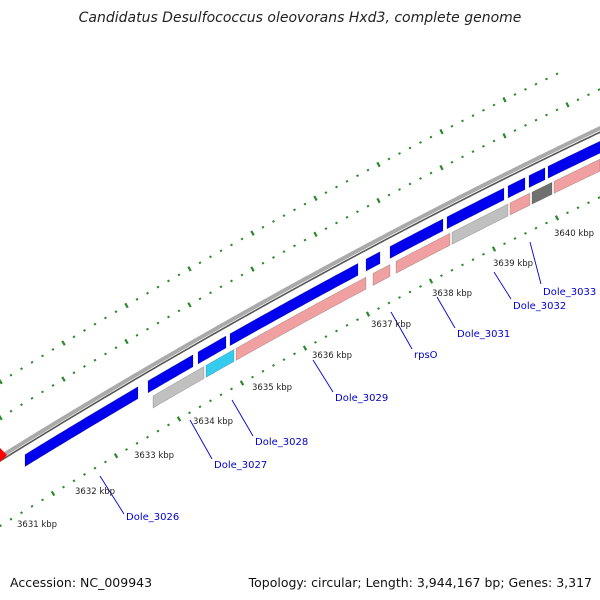 This screenshot has width=600, height=600. Describe the element at coordinates (281, 442) in the screenshot. I see `gene-label: Dole_3028` at that location.